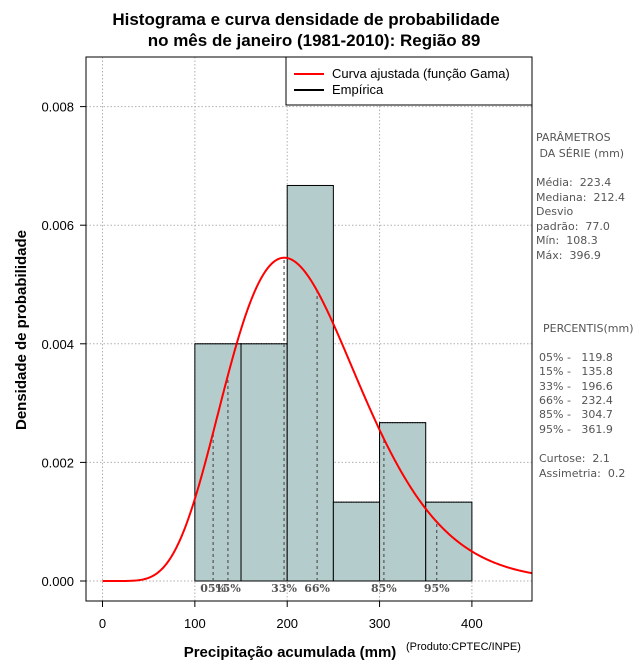 The width and height of the screenshot is (640, 660). What do you see at coordinates (573, 226) in the screenshot?
I see `param-stddev-2: padrão: 77.0` at bounding box center [573, 226].